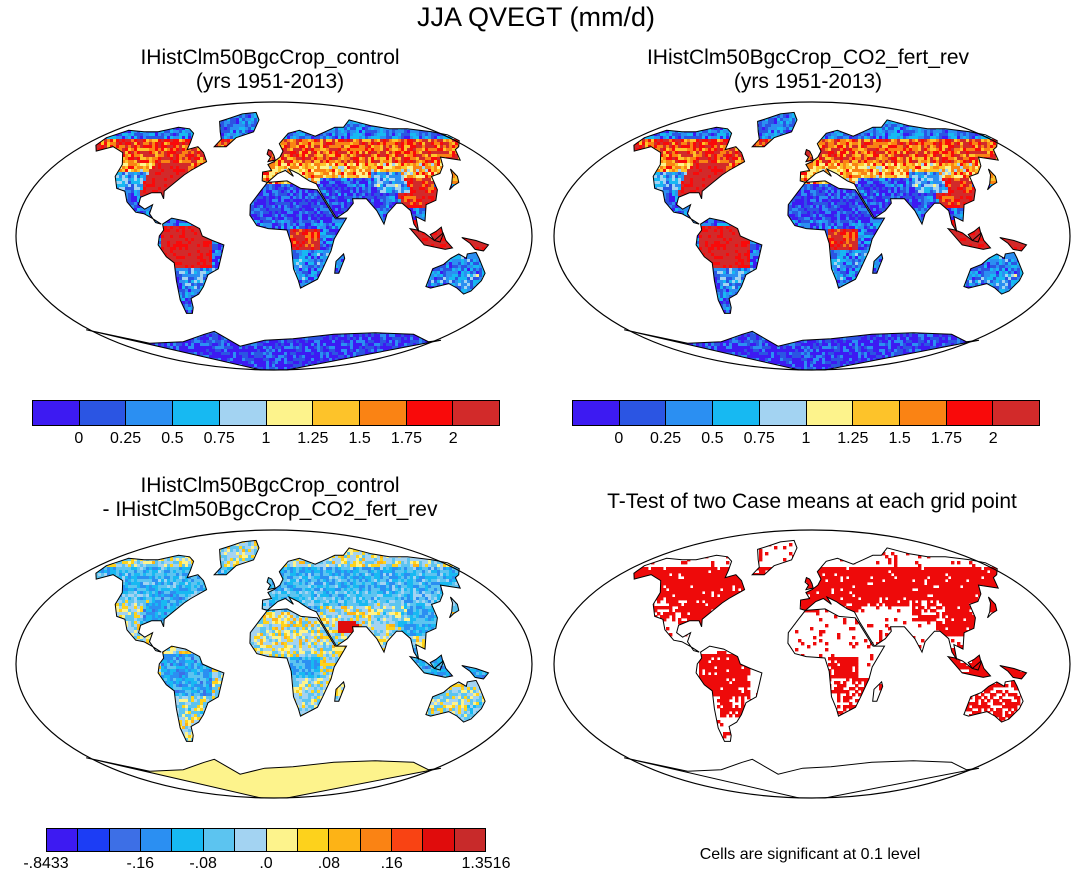 This screenshot has width=1072, height=875. Describe the element at coordinates (140, 864) in the screenshot. I see `colorbar-diff-tick-label: -.16` at that location.